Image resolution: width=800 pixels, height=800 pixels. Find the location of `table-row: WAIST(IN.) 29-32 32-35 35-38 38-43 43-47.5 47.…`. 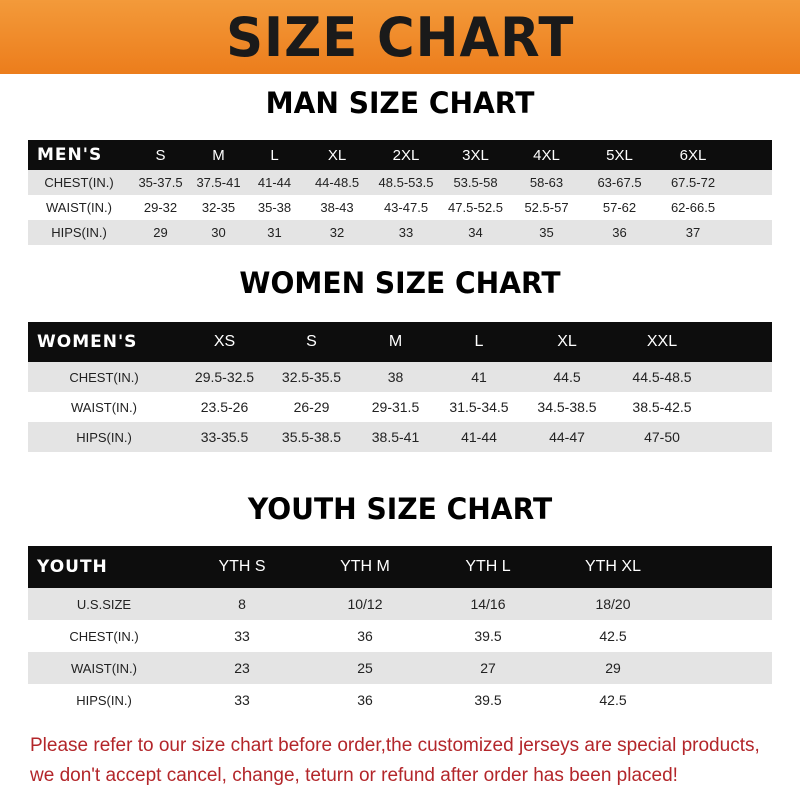

table-row: WAIST(IN.) 29-32 32-35 35-38 38-43 43-47.5 47.… is located at coordinates (400, 207).